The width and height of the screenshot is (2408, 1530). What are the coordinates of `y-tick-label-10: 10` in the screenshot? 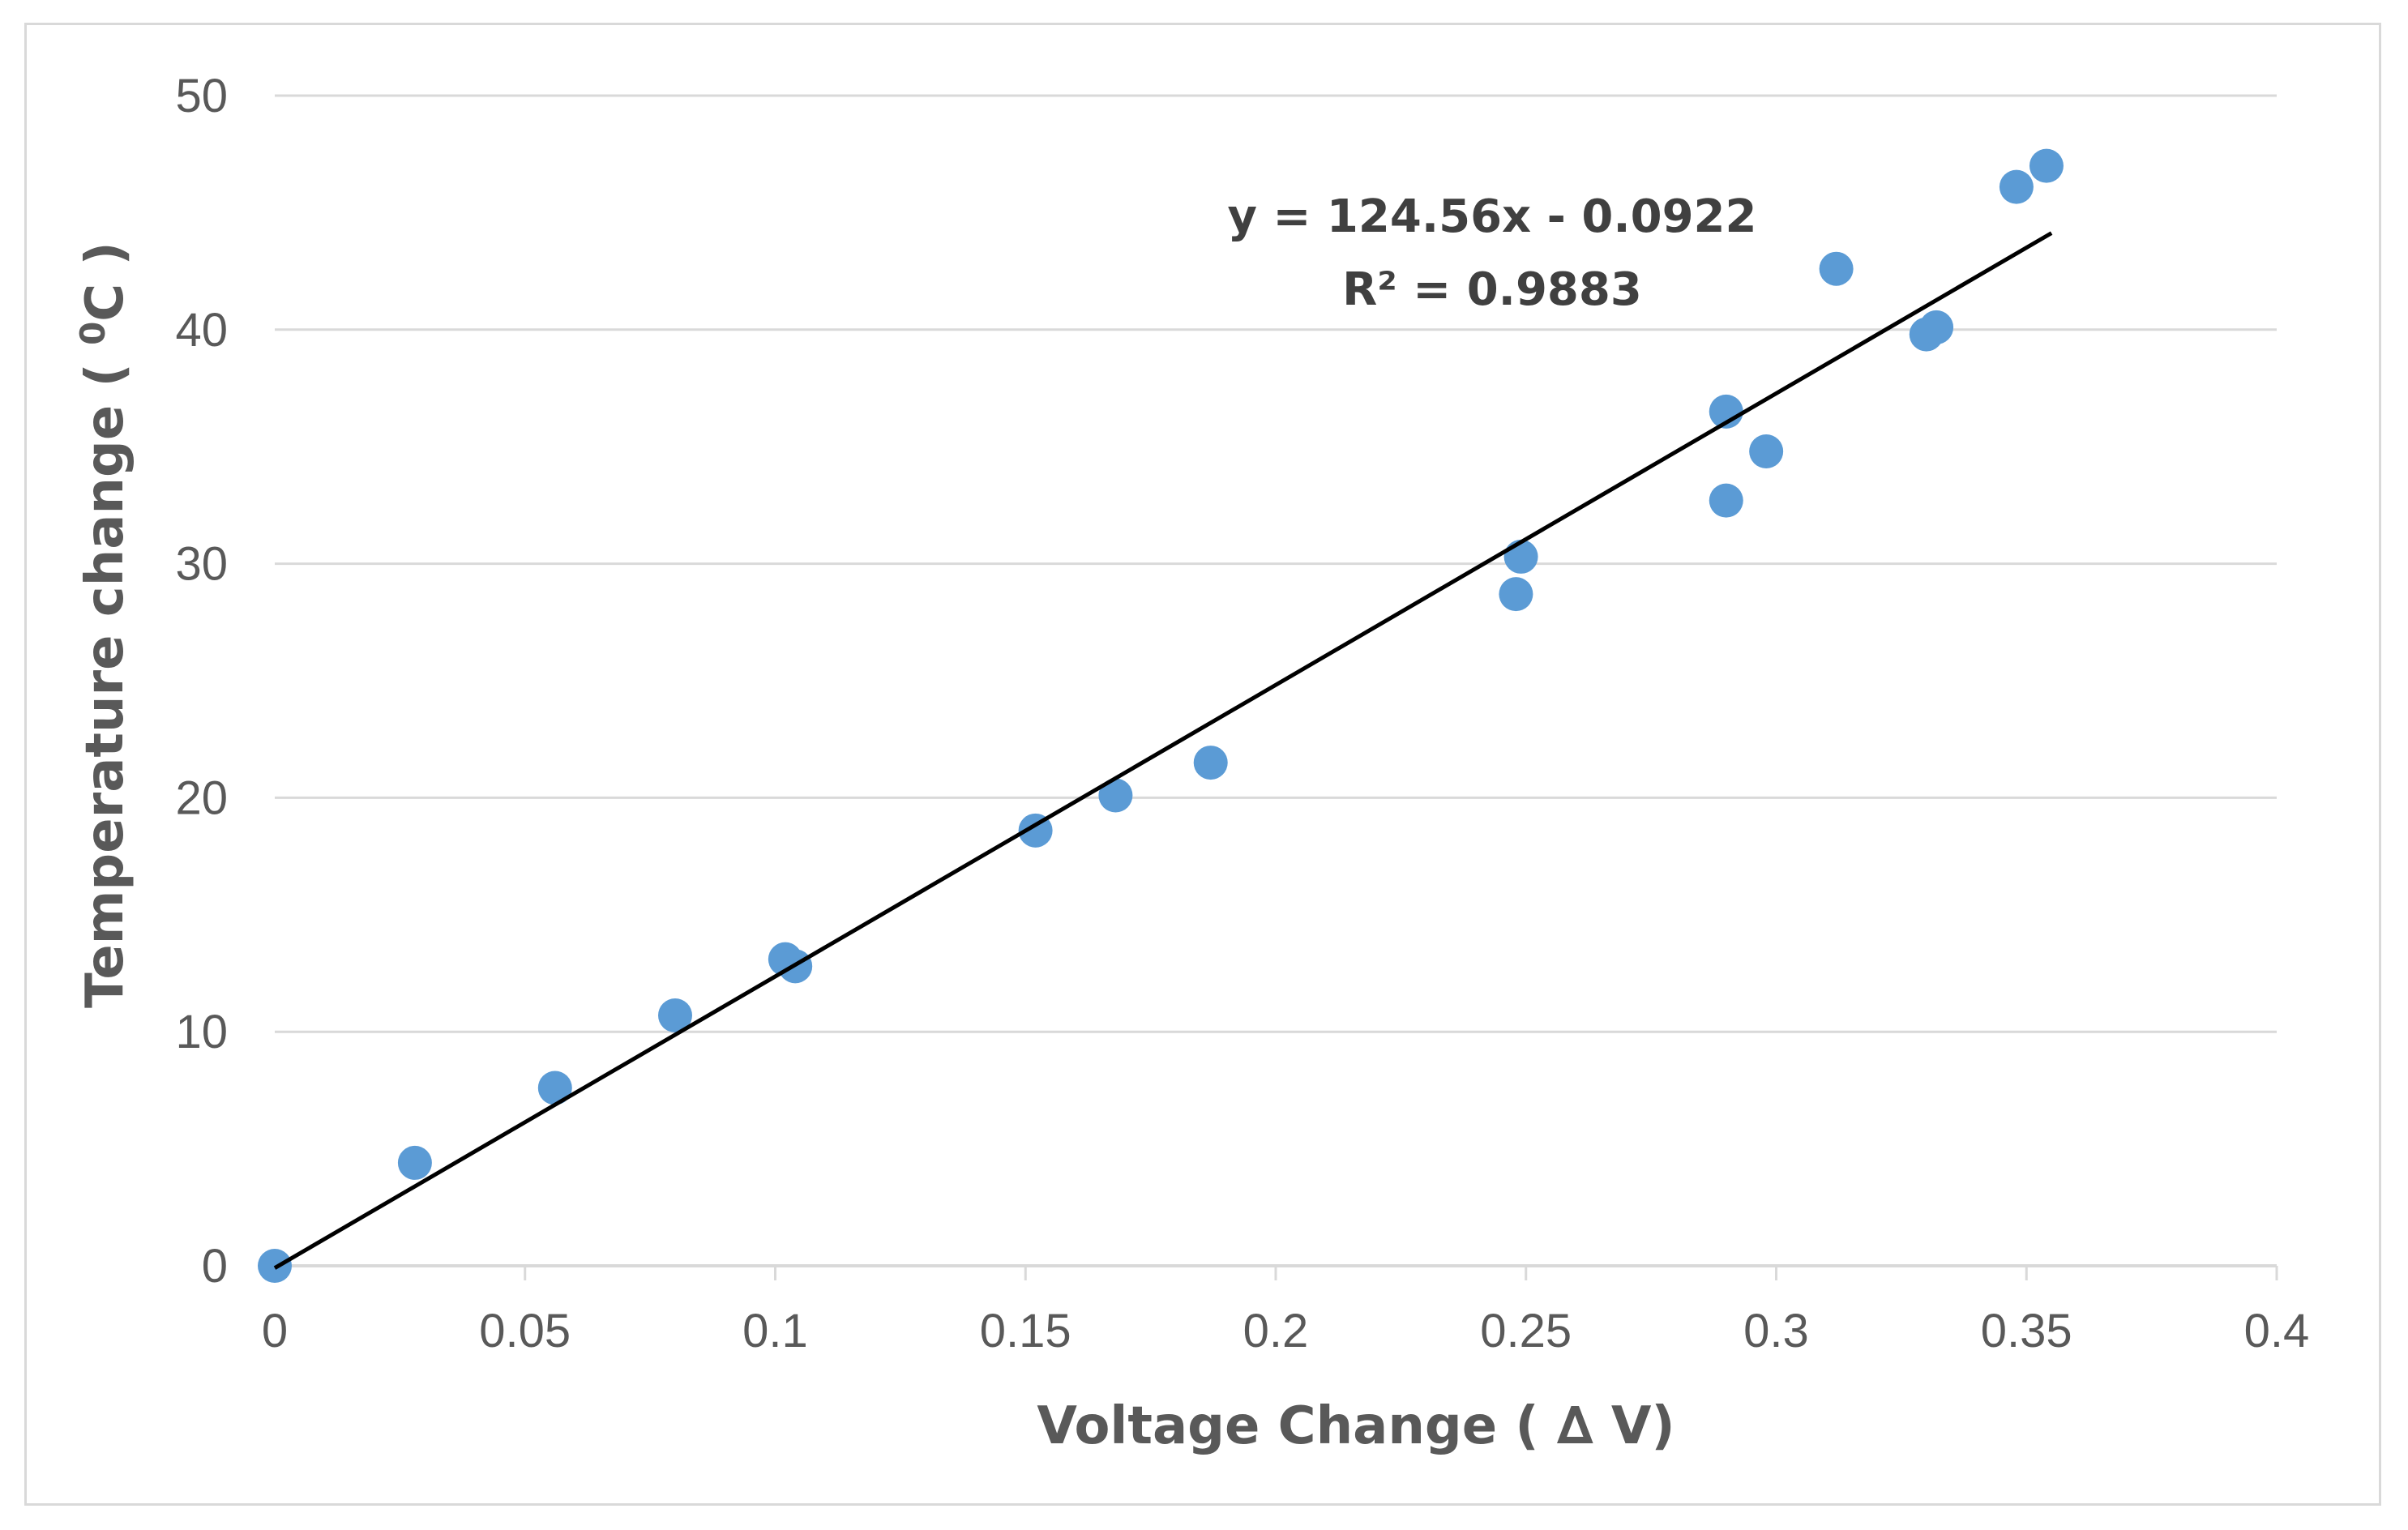 It's located at (201, 1032).